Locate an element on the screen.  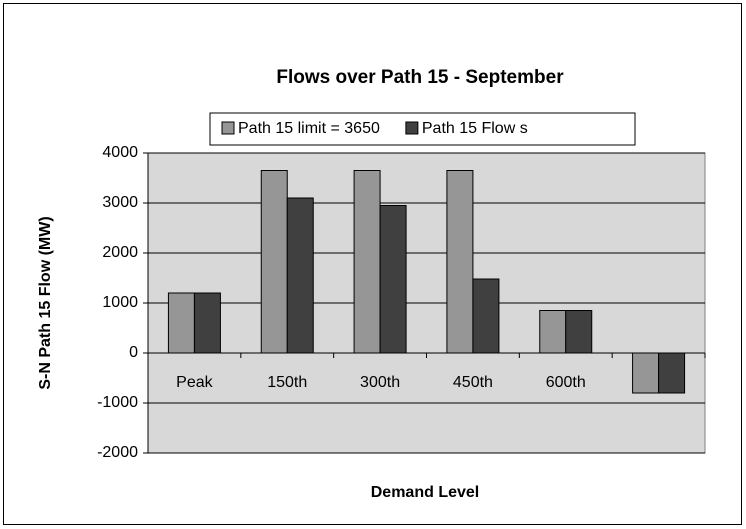
legend-box is located at coordinates (422, 129).